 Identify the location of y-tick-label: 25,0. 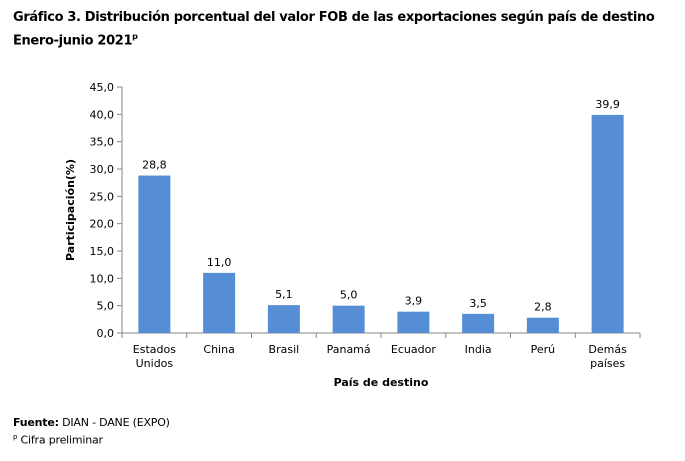
(102, 196).